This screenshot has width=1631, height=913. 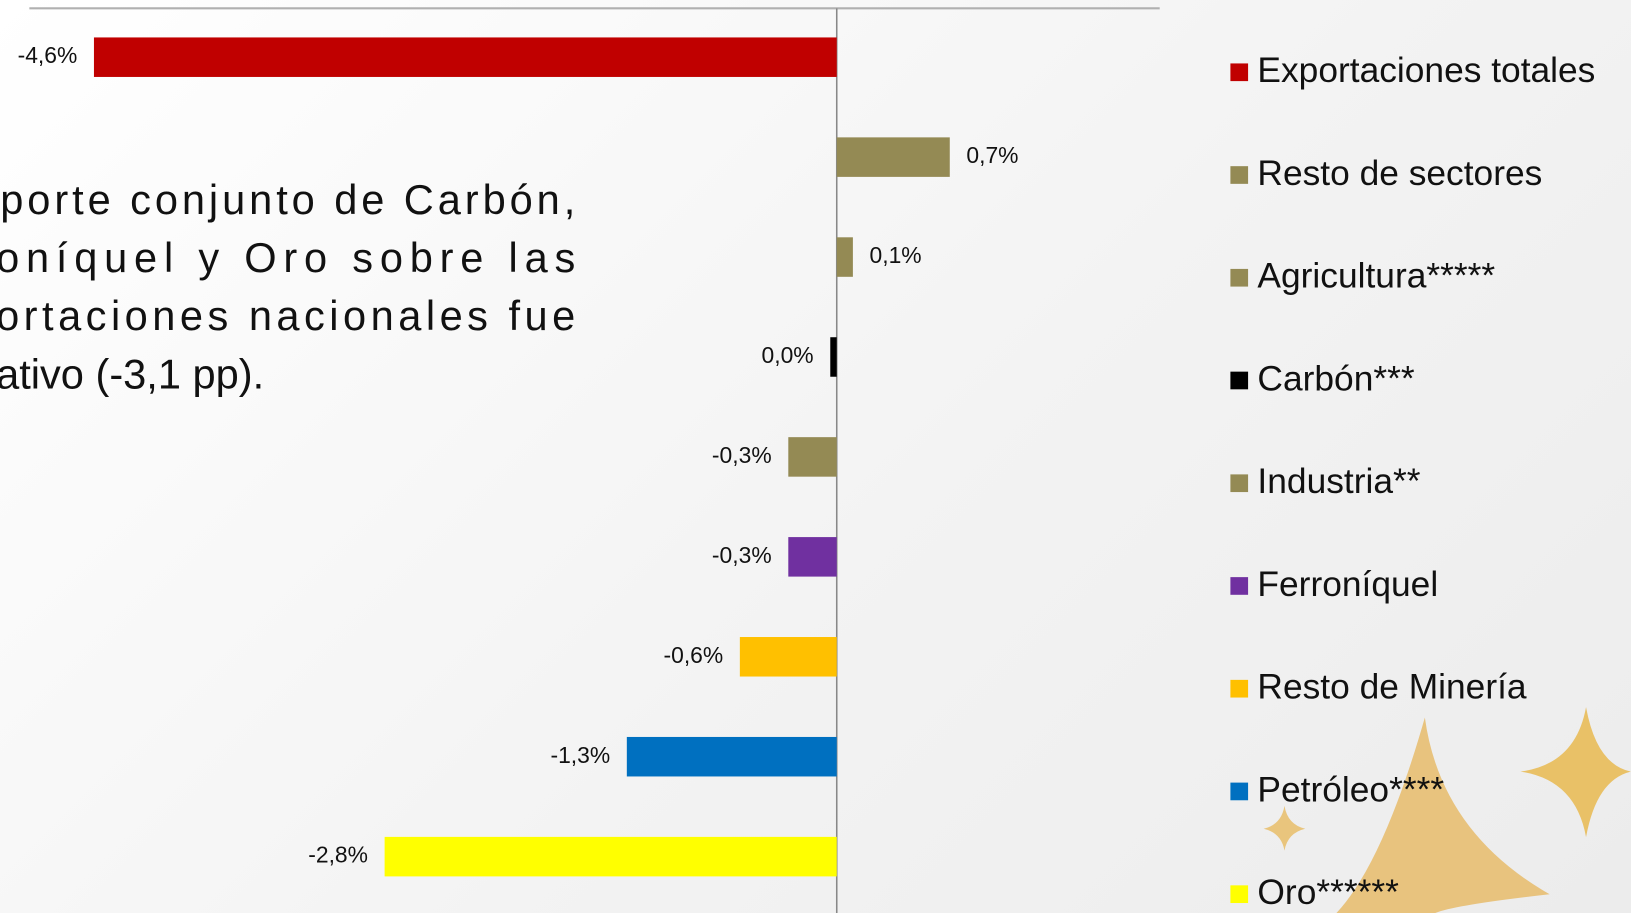 I want to click on data-label: 0,0%, so click(x=788, y=355).